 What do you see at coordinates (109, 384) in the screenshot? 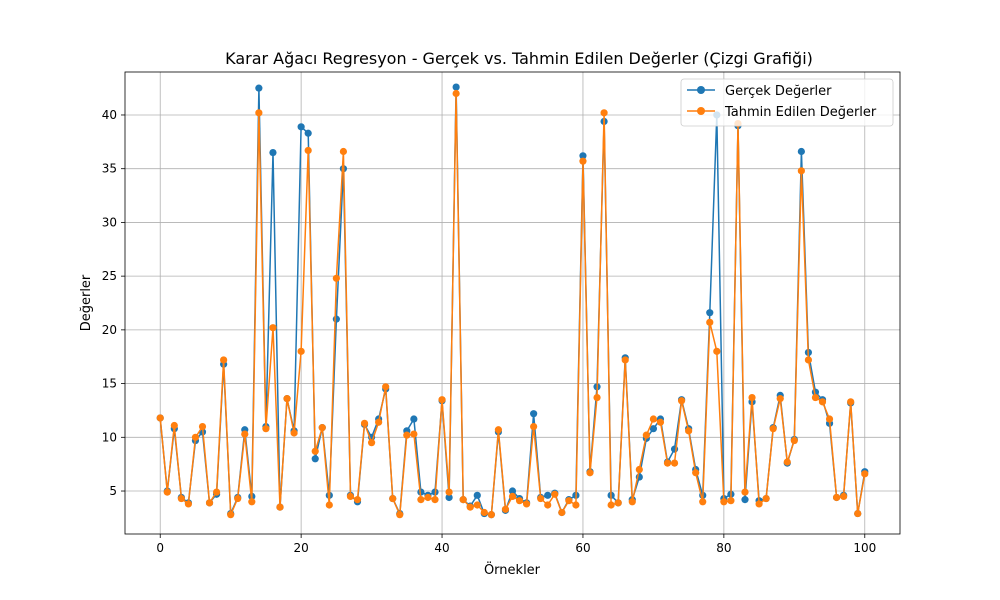
I see `y-tick-label: 15` at bounding box center [109, 384].